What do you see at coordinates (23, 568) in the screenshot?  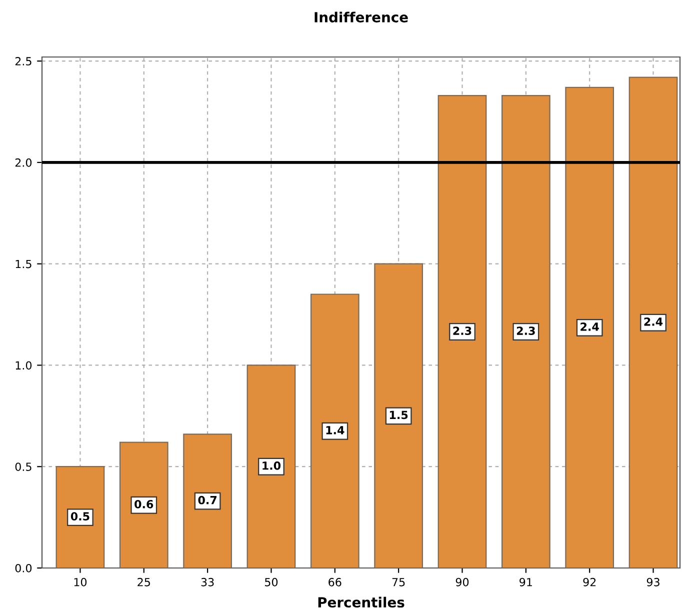 I see `y-tick-label: 0.0` at bounding box center [23, 568].